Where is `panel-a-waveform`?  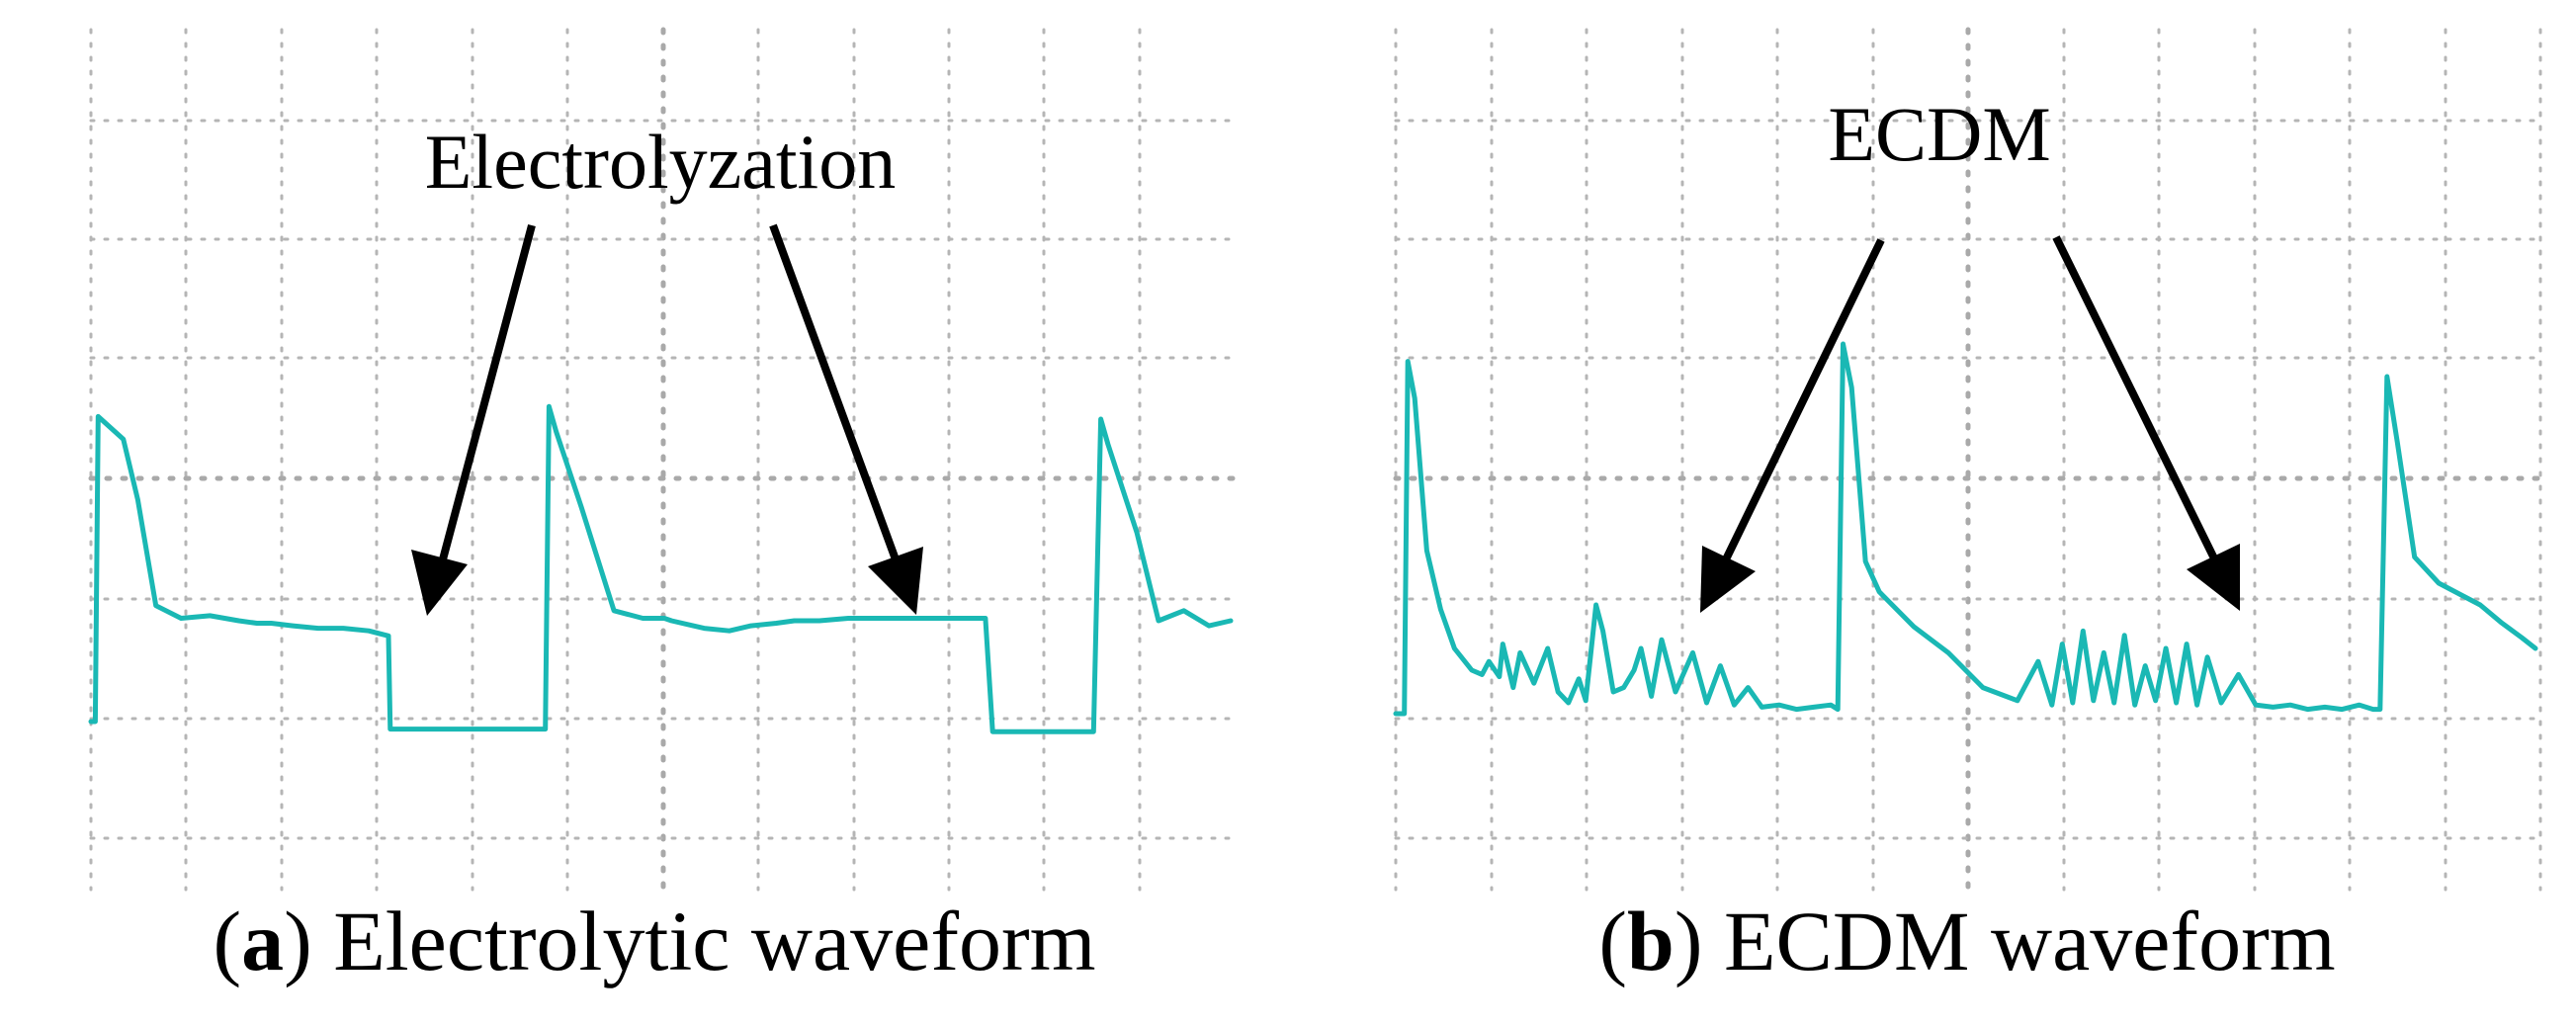
panel-a-waveform is located at coordinates (661, 569).